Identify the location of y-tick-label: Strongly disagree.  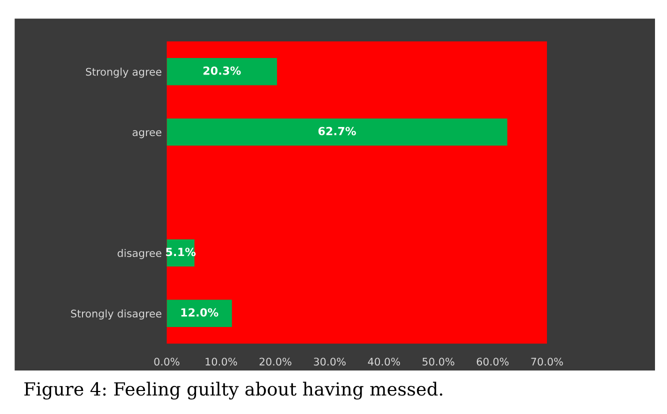
(116, 314).